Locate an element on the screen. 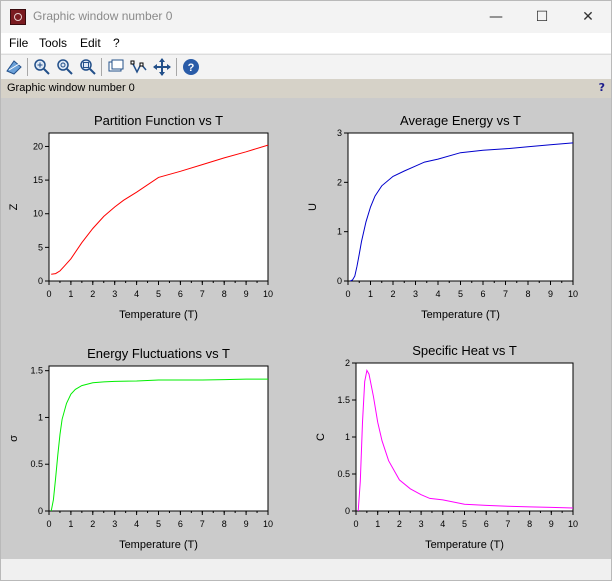 The width and height of the screenshot is (612, 581). zoom-reset-icon is located at coordinates (65, 67).